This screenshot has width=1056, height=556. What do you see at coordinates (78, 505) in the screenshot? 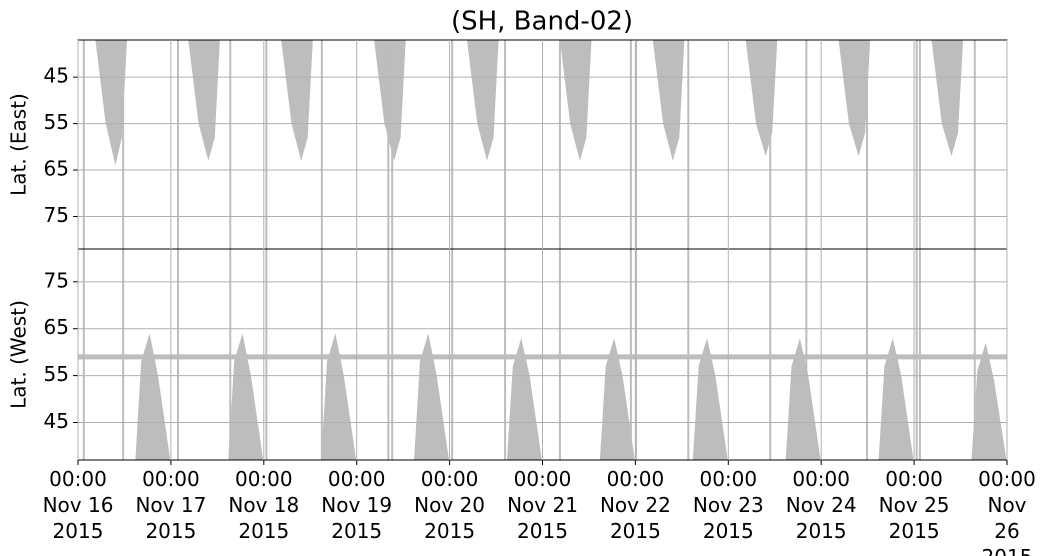
I see `x-tick-label: 00:00 Nov 16 2015` at bounding box center [78, 505].